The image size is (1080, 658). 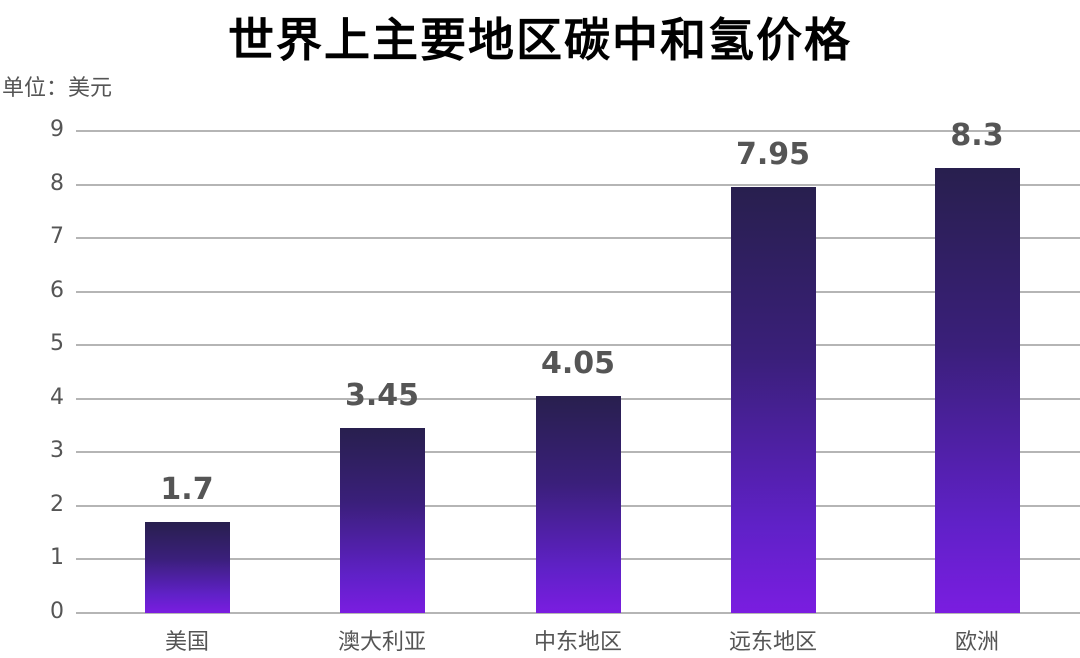 What do you see at coordinates (186, 642) in the screenshot?
I see `x-category-label: 美国` at bounding box center [186, 642].